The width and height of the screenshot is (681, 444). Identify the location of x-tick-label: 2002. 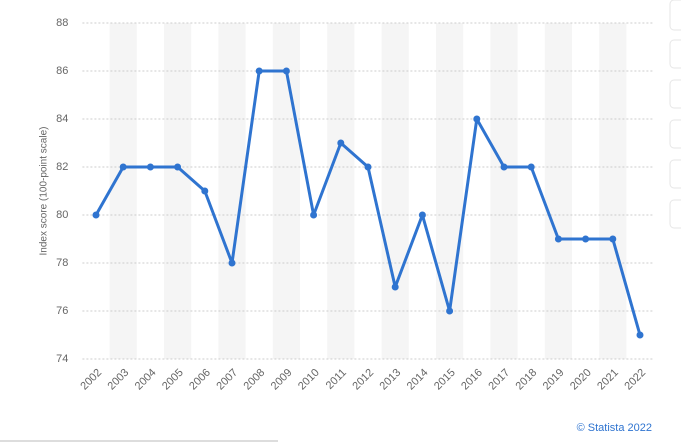
(91, 380).